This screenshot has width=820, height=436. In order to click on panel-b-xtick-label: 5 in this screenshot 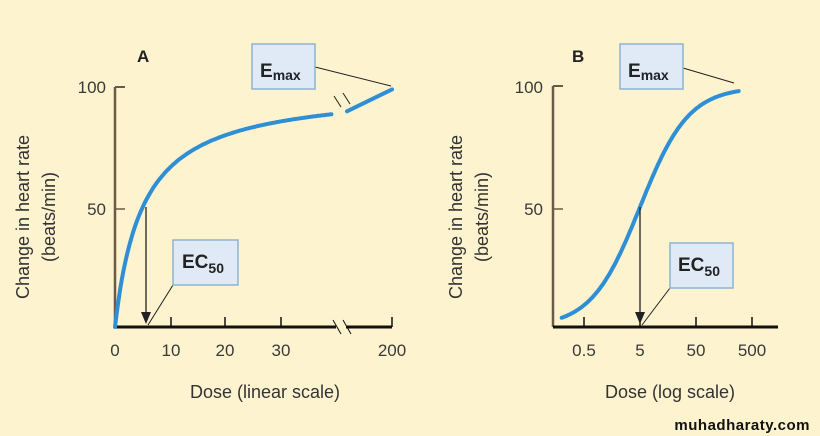, I will do `click(639, 350)`.